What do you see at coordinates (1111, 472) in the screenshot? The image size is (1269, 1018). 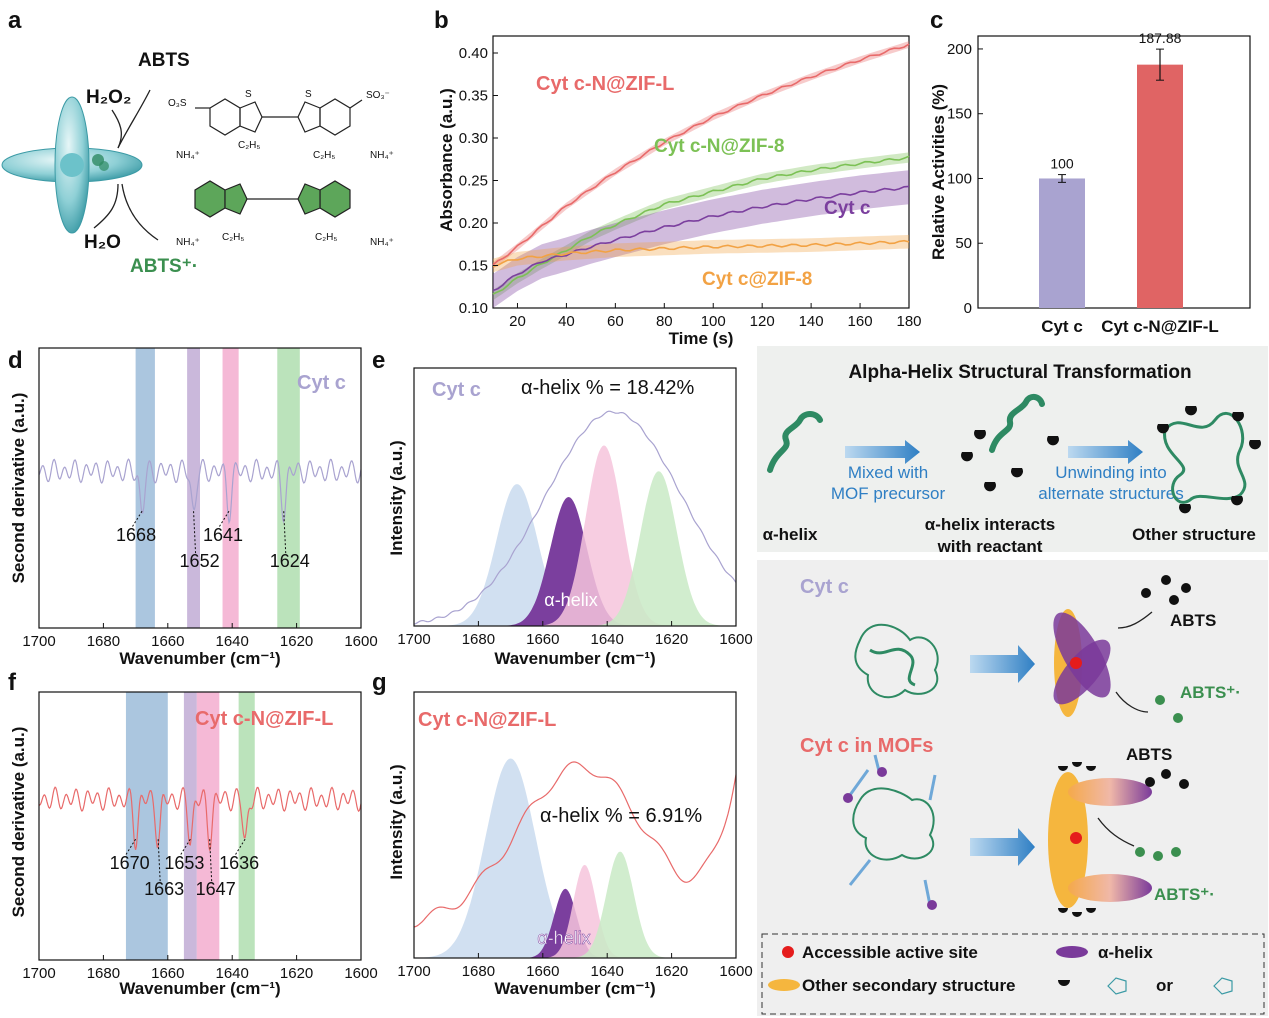 I see `step2-label: Unwinding into` at bounding box center [1111, 472].